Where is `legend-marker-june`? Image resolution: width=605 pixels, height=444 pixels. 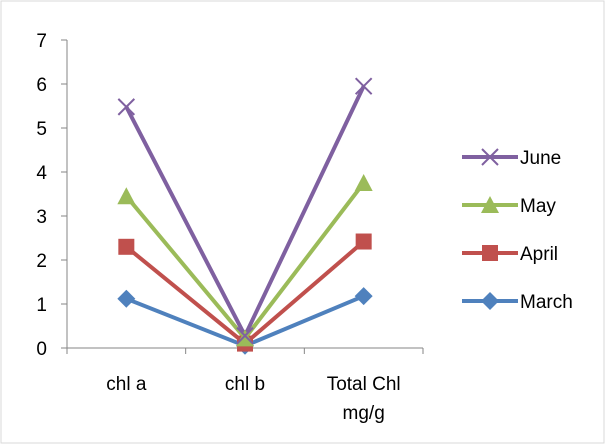 legend-marker-june is located at coordinates (490, 157).